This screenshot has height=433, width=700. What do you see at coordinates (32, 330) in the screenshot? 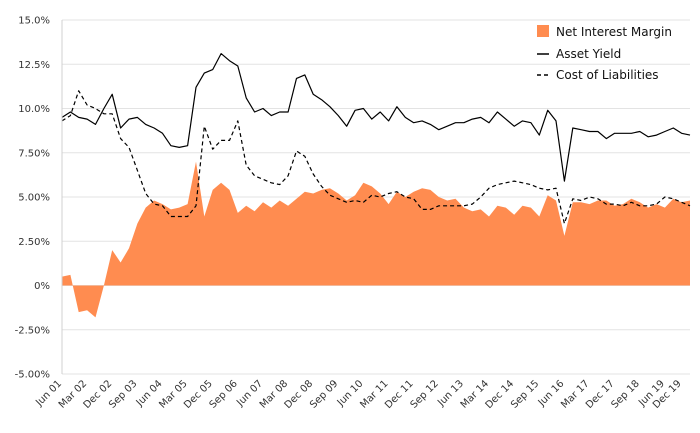
I see `y-tick-label: -2.50%` at bounding box center [32, 330].